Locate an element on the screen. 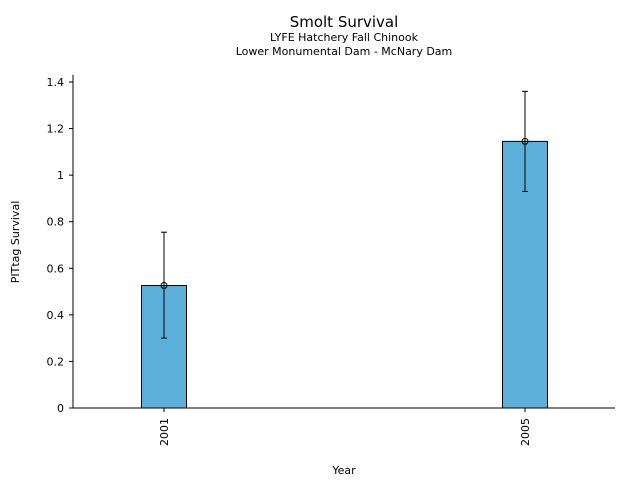  y-axis-label: PITtag Survival is located at coordinates (15, 242).